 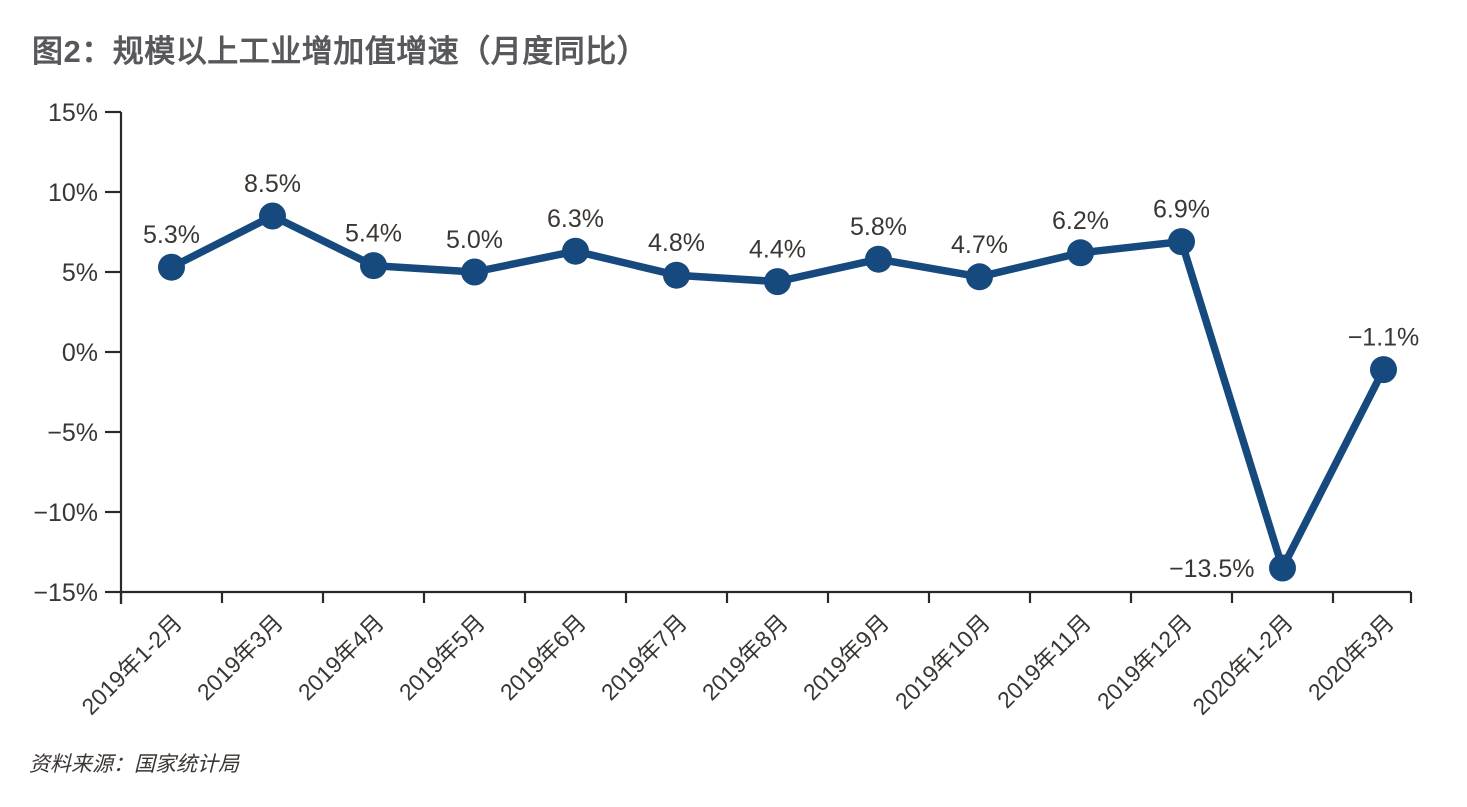 I want to click on data-point-label: 8.5%, so click(x=272, y=184).